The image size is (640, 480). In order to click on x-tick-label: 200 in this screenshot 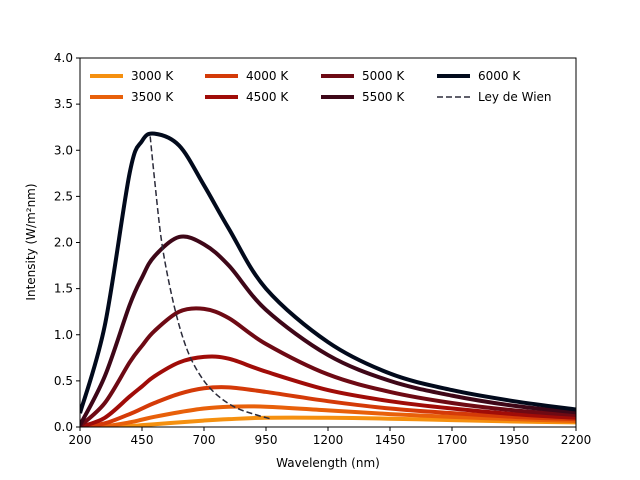, I will do `click(80, 440)`.